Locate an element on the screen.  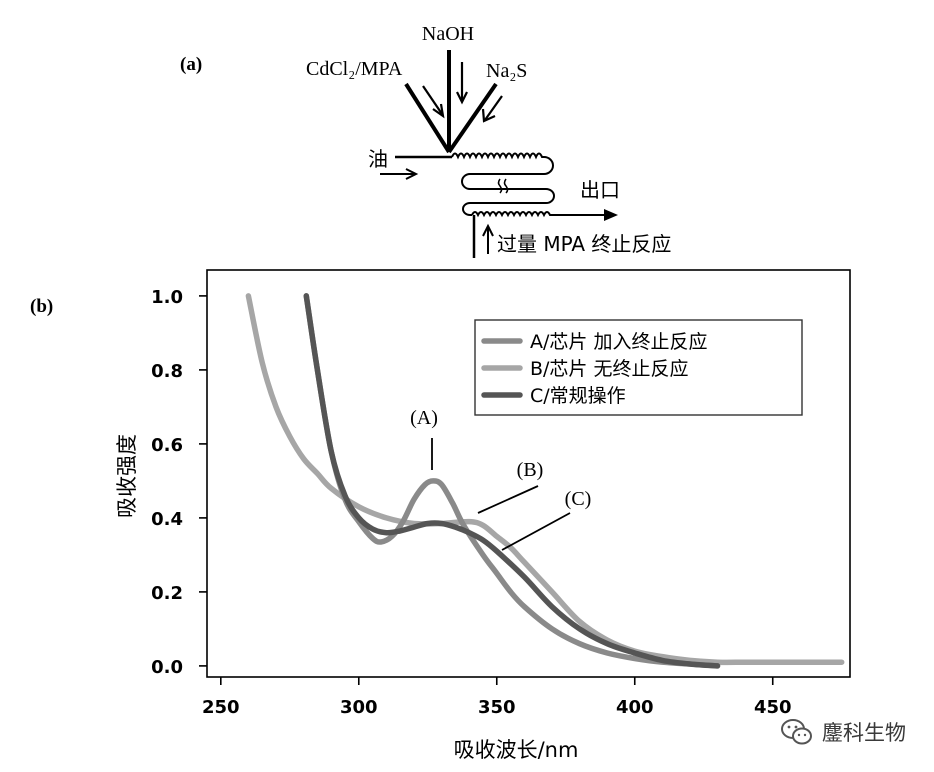
serpentine-reactor is located at coordinates (528, 185).